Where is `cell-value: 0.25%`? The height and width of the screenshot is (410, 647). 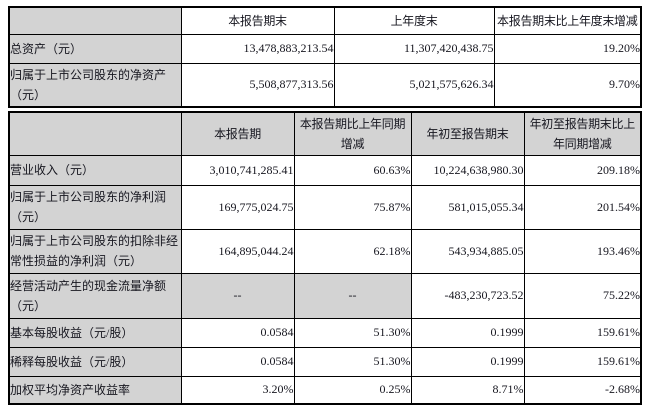
cell-value: 0.25% is located at coordinates (352, 390).